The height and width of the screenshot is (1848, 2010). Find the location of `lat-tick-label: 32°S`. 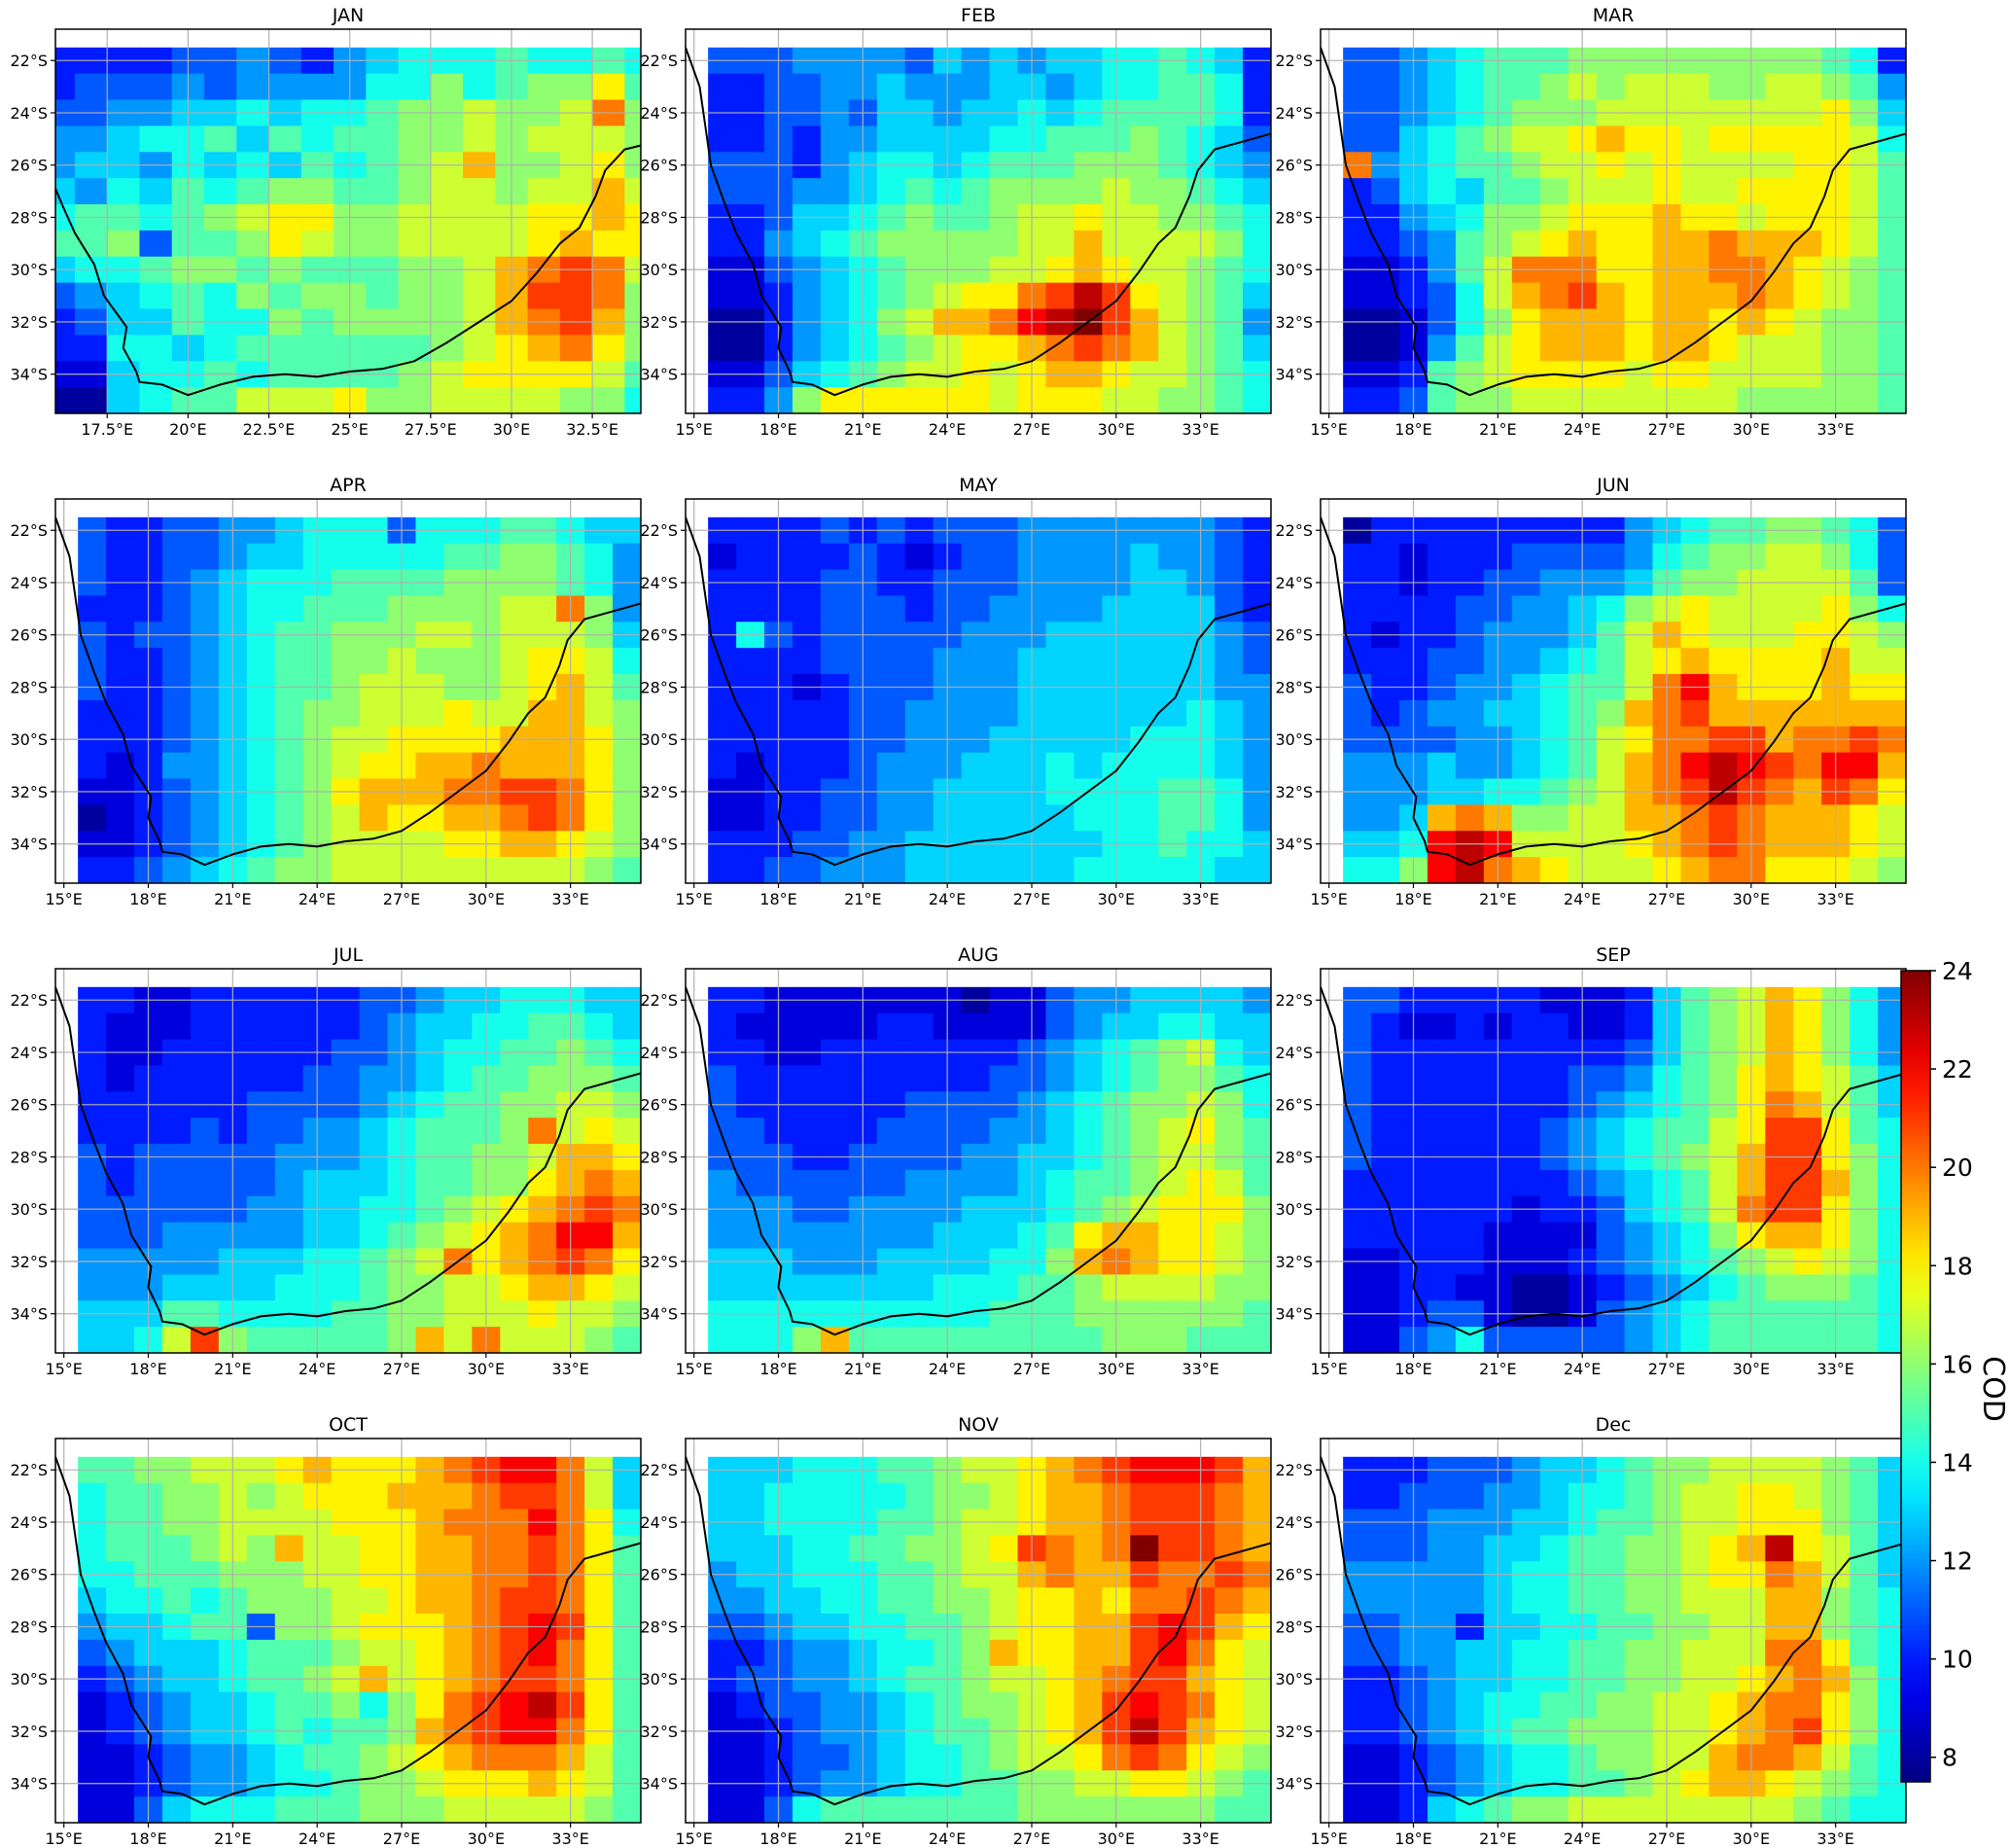

lat-tick-label: 32°S is located at coordinates (659, 1262).